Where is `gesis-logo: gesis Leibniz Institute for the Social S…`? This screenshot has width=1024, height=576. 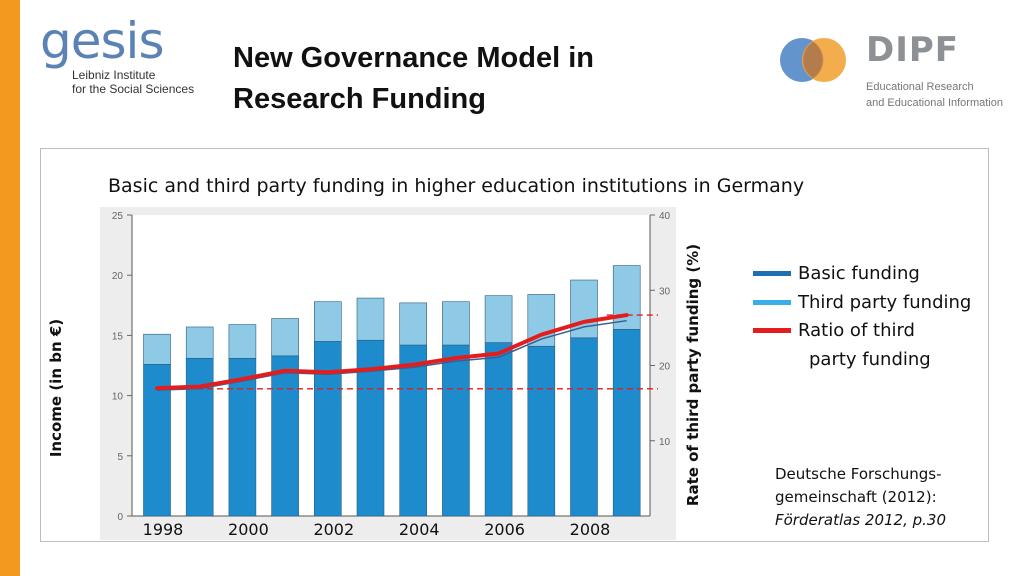 gesis-logo: gesis Leibniz Institute for the Social S… is located at coordinates (120, 55).